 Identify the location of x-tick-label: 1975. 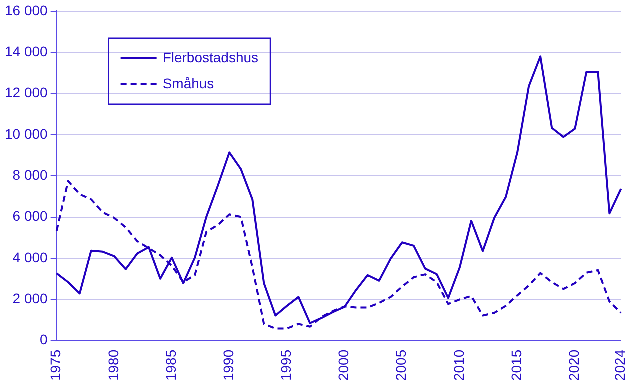
(56, 366).